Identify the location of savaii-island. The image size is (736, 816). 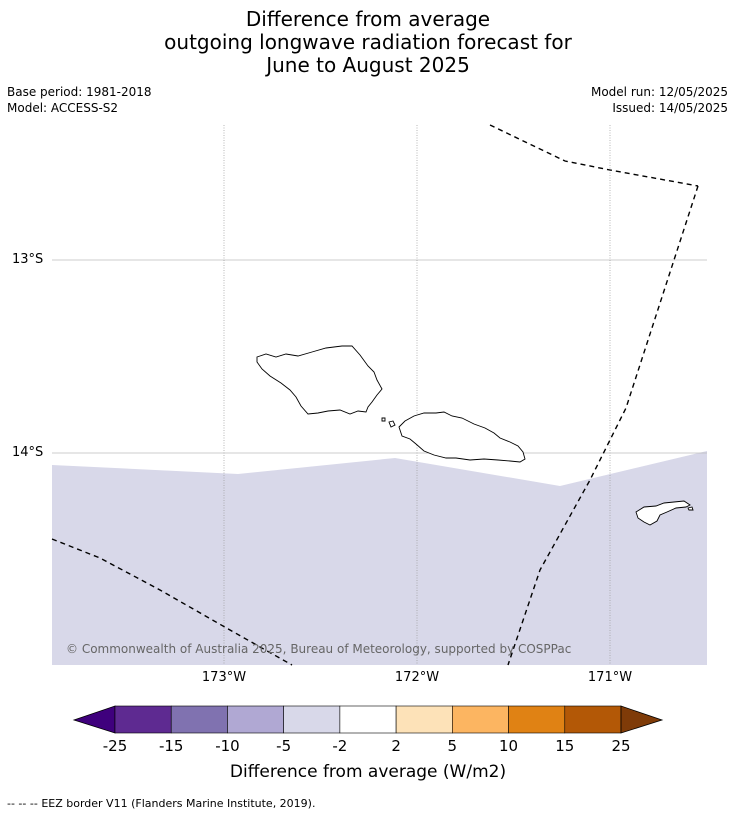
(319, 380).